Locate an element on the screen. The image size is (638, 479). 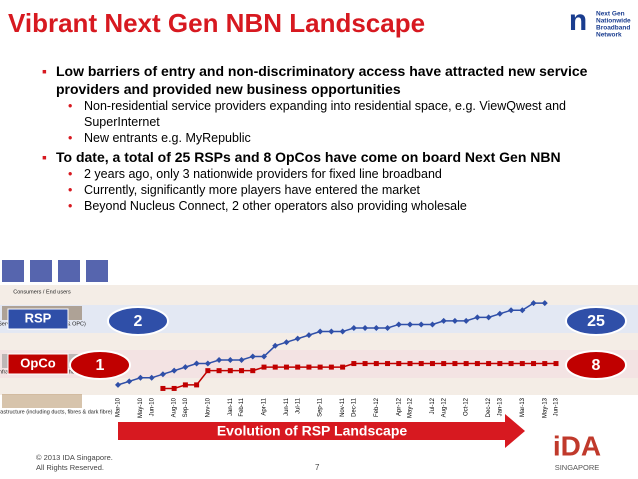
layer-label: Consumers / End users is located at coordinates (42, 292).